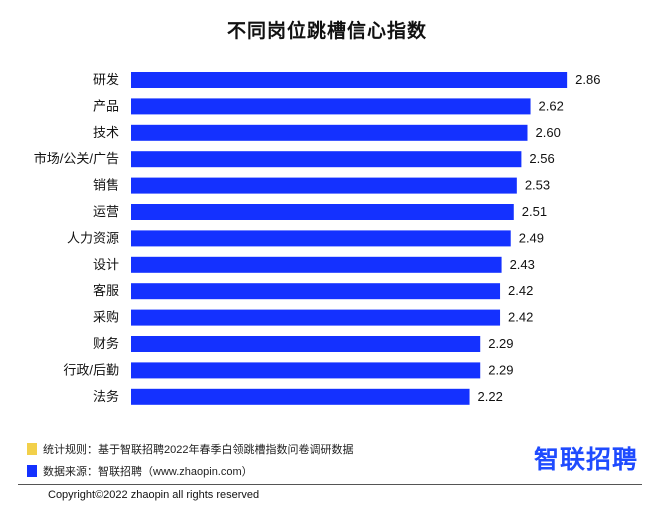 The image size is (654, 514). I want to click on source-note: 数据来源：智联招聘（www.zhaopin.com）, so click(148, 472).